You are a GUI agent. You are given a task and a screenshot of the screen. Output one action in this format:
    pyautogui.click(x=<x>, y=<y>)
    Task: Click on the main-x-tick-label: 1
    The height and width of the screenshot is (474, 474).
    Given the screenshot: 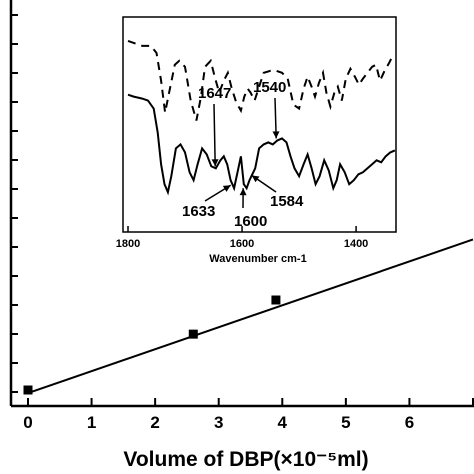 What is the action you would take?
    pyautogui.click(x=91, y=422)
    